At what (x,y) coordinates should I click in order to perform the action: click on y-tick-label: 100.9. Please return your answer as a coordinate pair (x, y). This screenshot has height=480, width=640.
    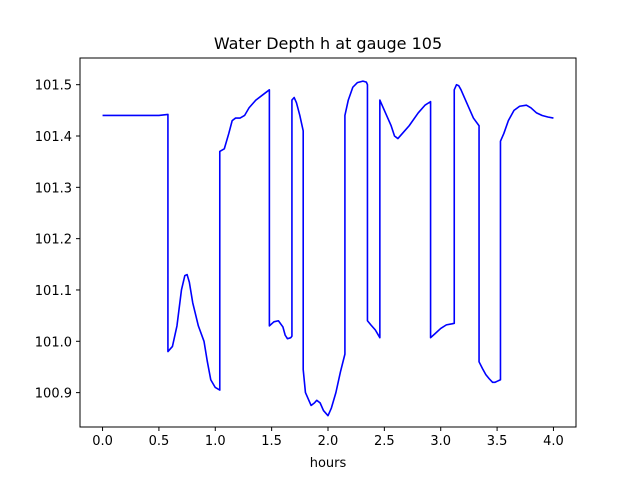
    Looking at the image, I should click on (53, 394).